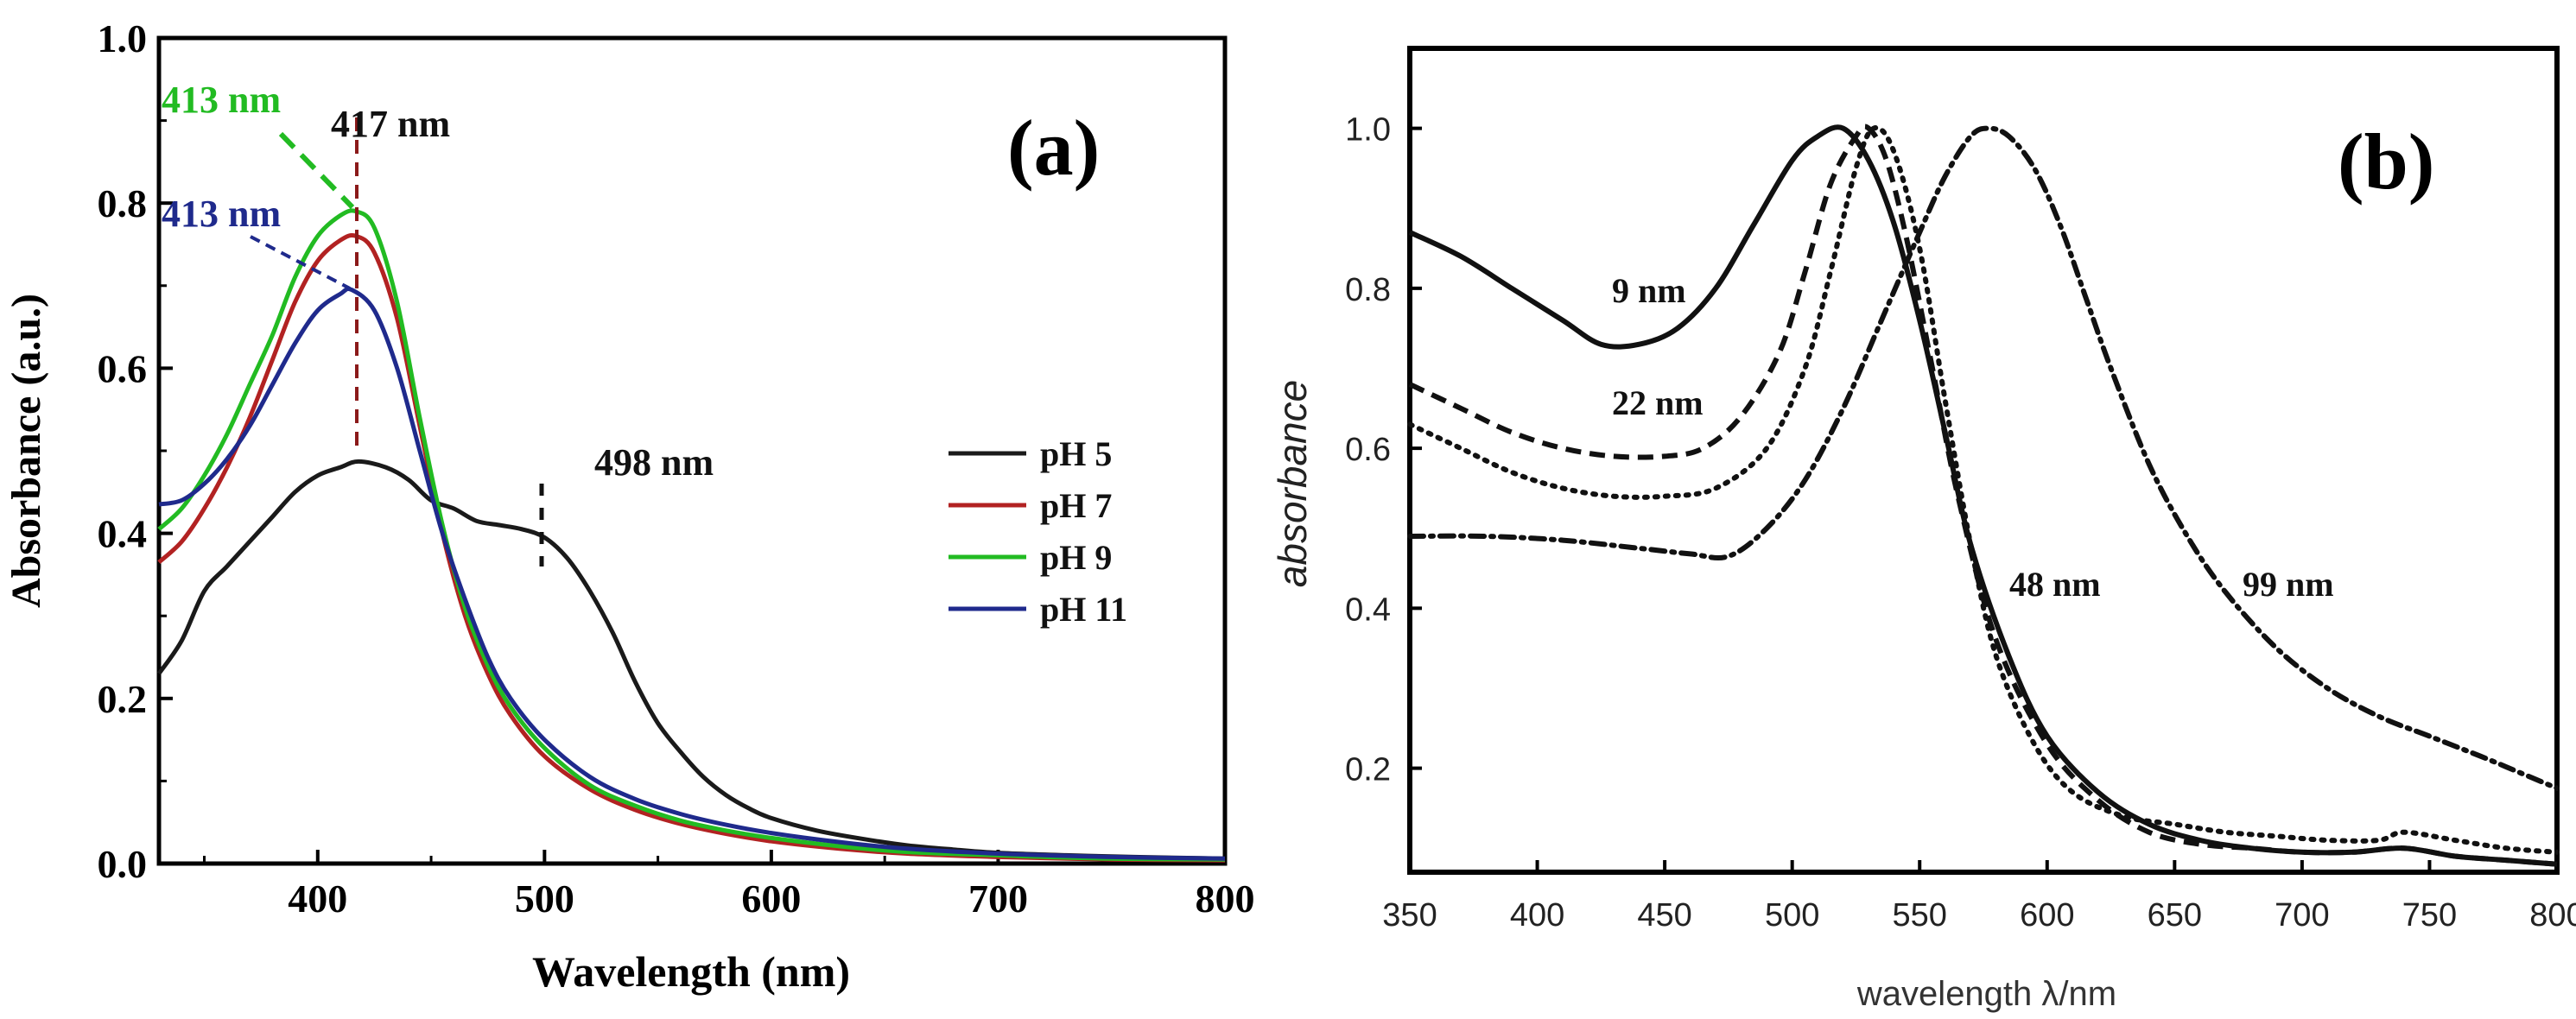 This screenshot has height=1019, width=2576. Describe the element at coordinates (1225, 899) in the screenshot. I see `panel-a-x-tick-label: 800` at that location.